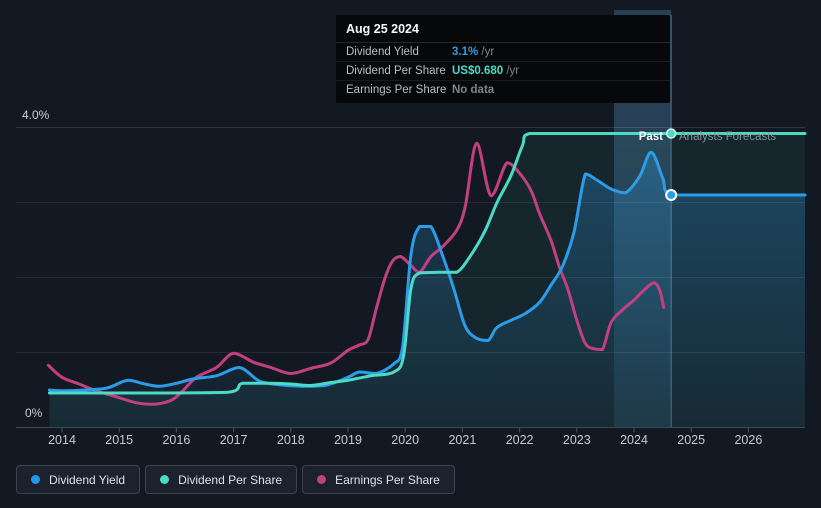 The height and width of the screenshot is (508, 821). Describe the element at coordinates (748, 440) in the screenshot. I see `x-axis-label-2026: 2026` at that location.